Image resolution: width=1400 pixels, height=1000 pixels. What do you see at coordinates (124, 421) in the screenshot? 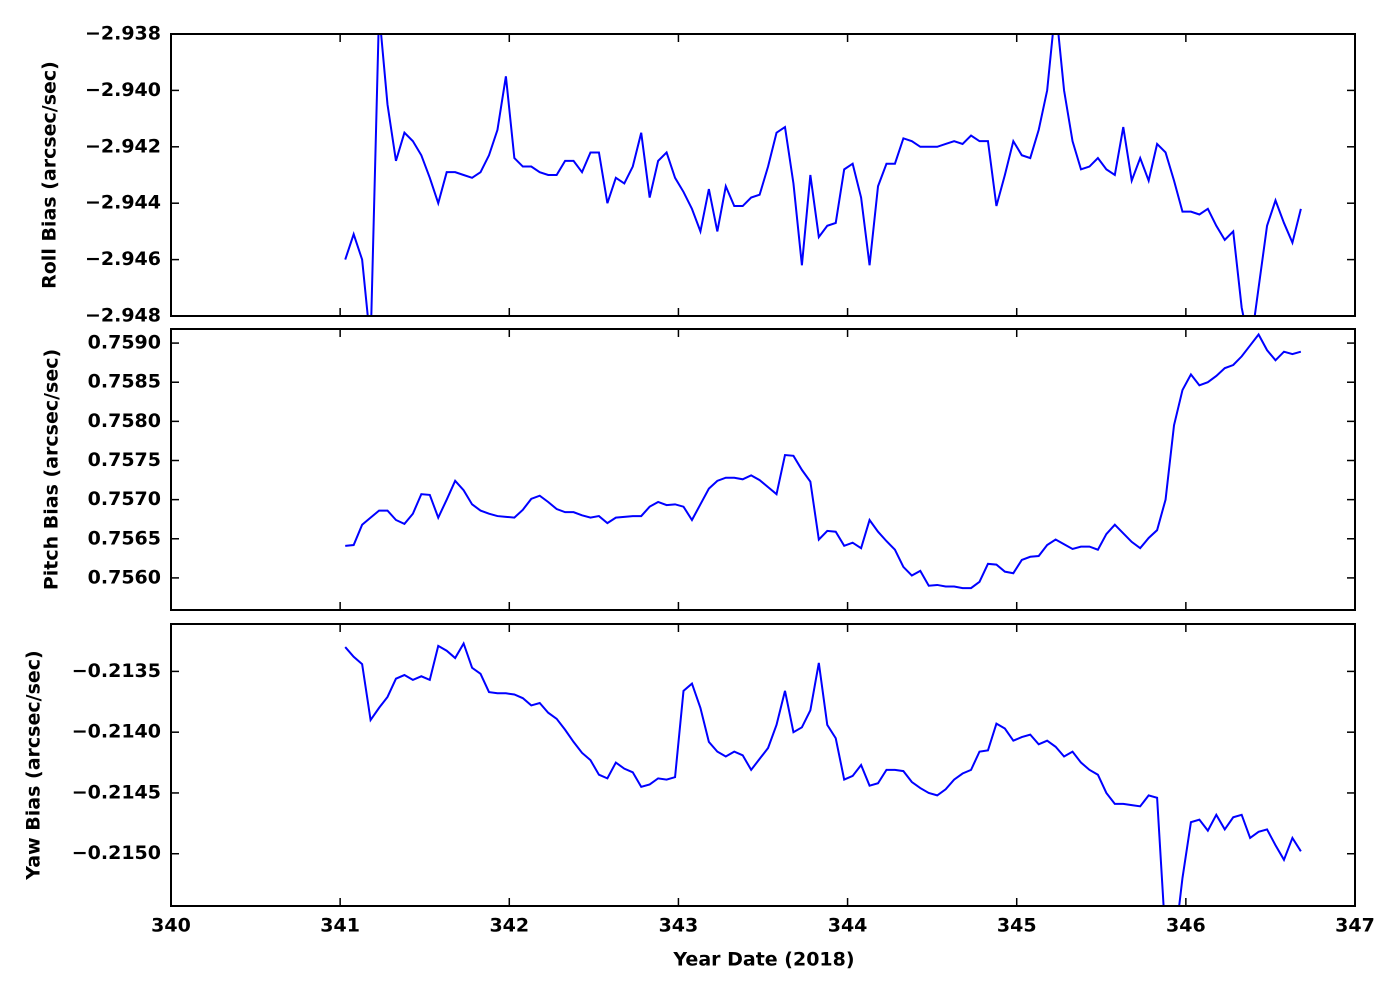
I see `y-tick-label: 0.7580` at bounding box center [124, 421].